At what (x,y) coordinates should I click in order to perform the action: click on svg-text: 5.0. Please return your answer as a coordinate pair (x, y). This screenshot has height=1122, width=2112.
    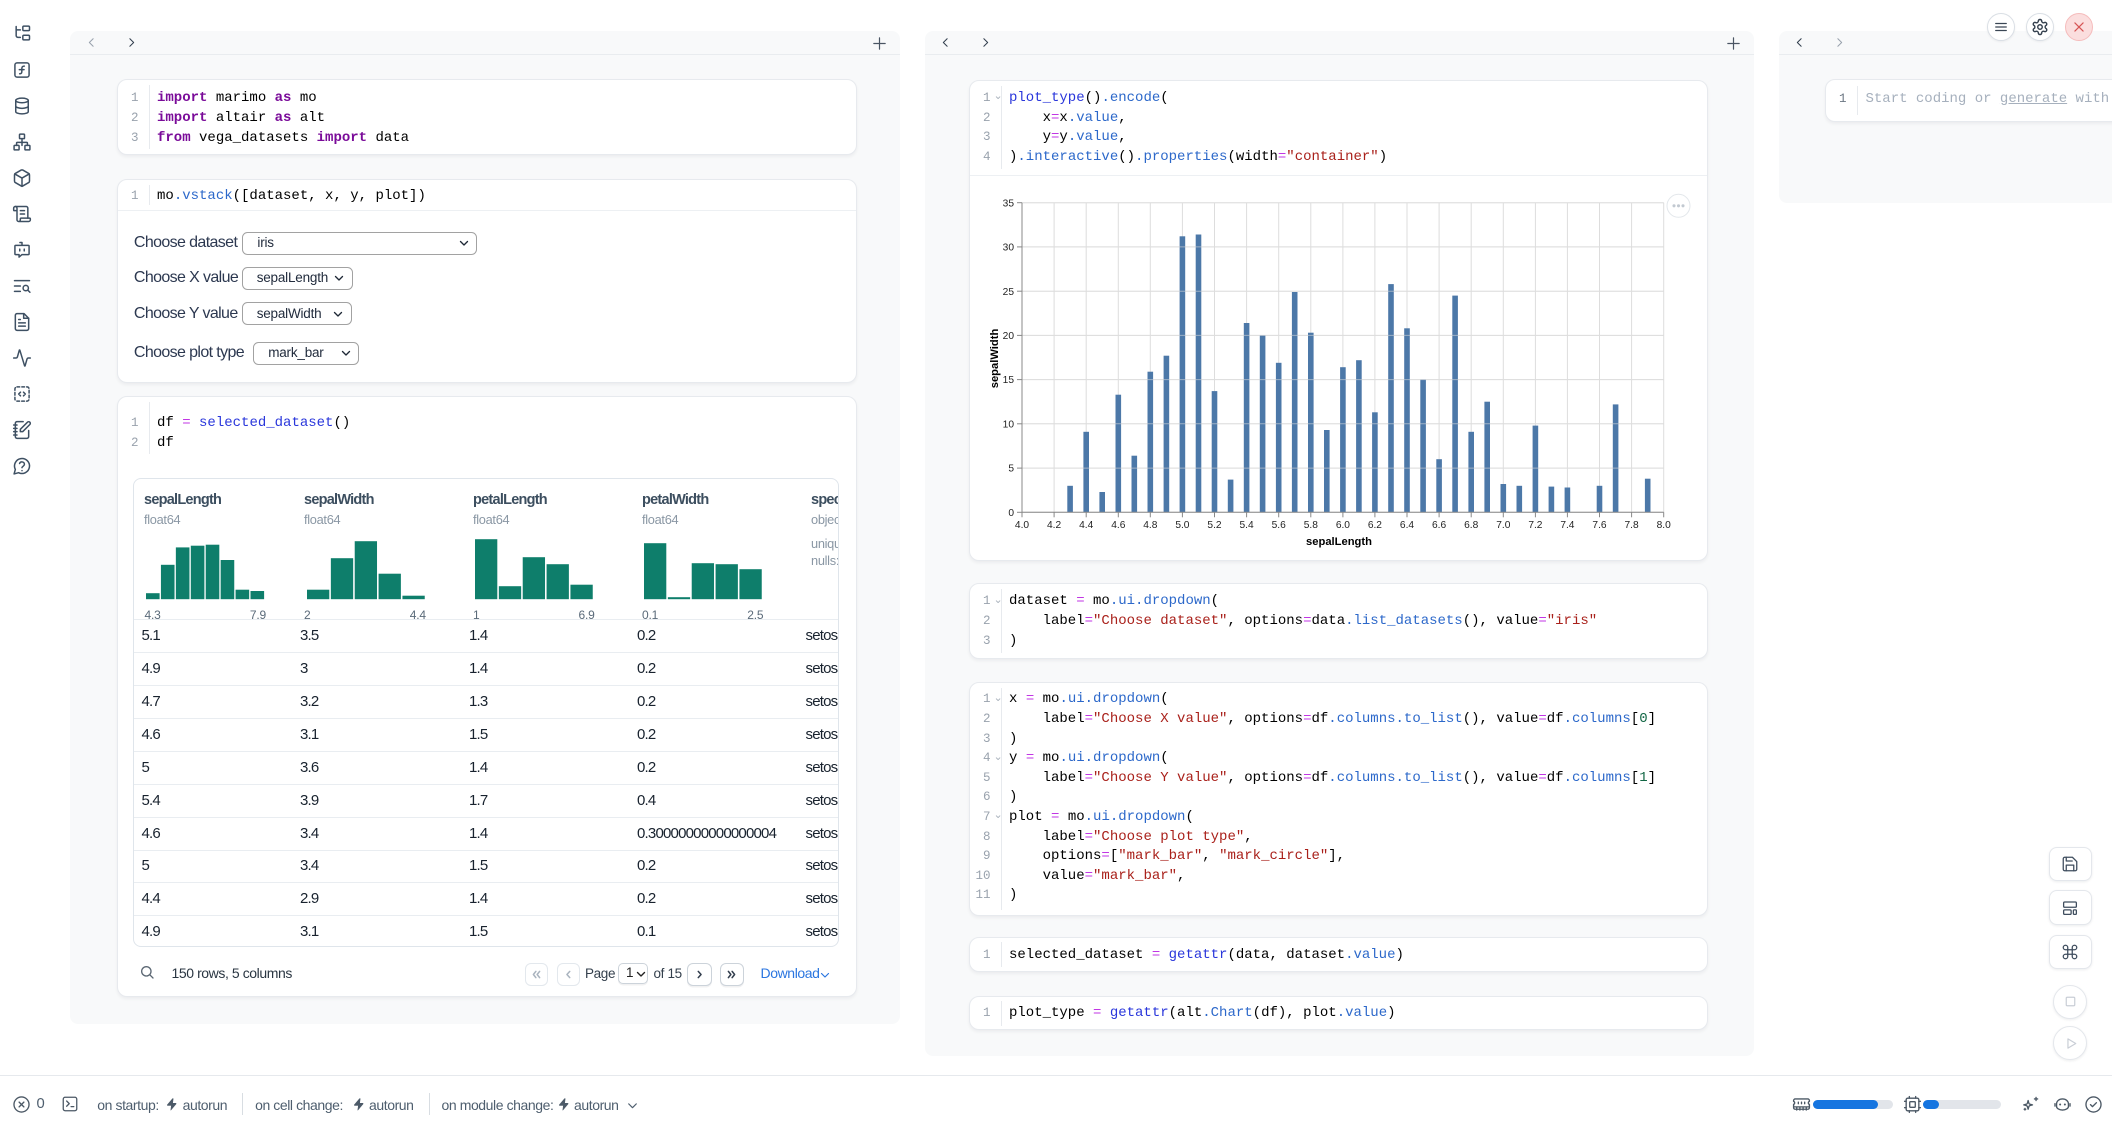
    Looking at the image, I should click on (1182, 525).